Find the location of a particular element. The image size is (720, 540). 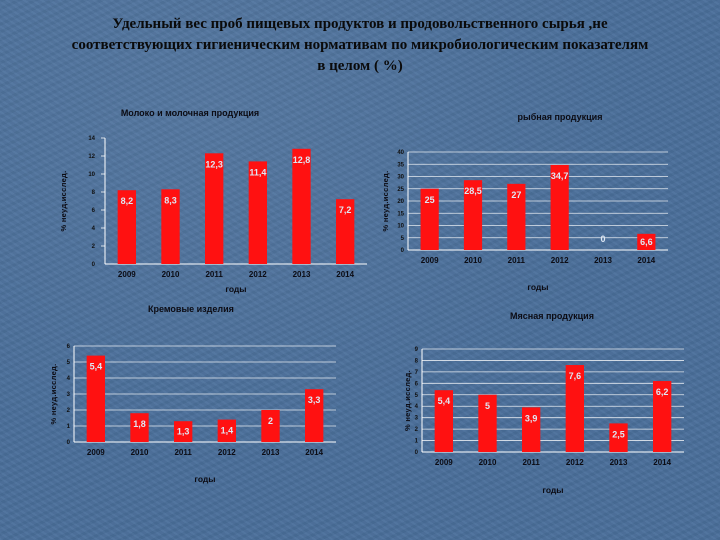

data-label: 8,2 is located at coordinates (127, 201).